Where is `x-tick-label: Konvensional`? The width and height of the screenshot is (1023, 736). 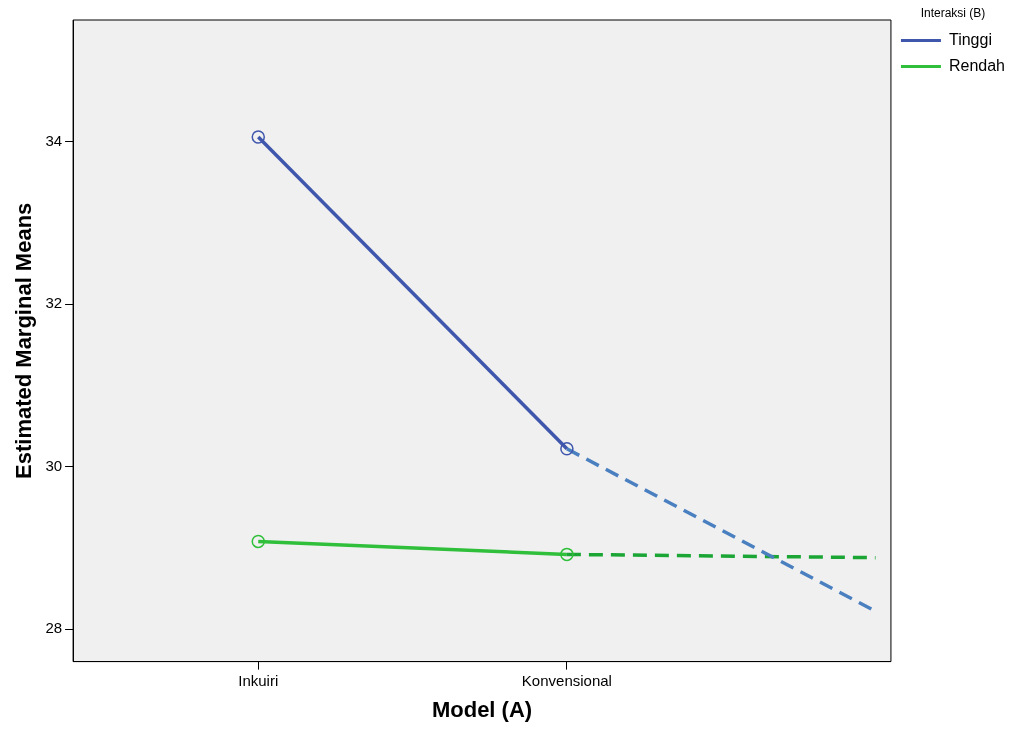 x-tick-label: Konvensional is located at coordinates (566, 680).